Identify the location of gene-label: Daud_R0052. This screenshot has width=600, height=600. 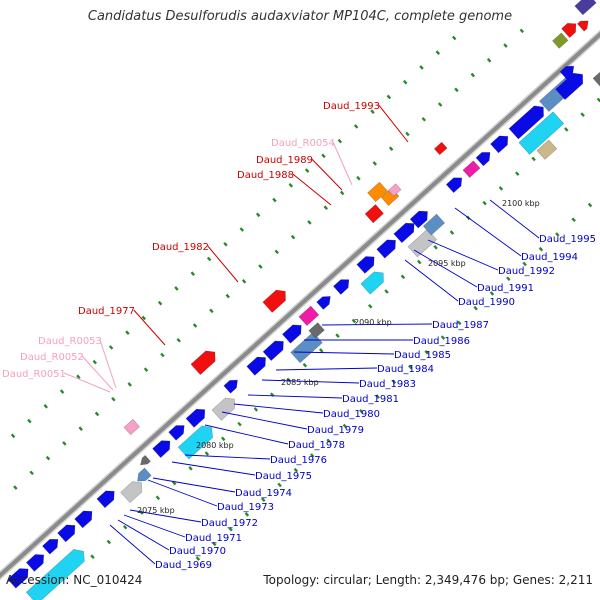
(52, 357).